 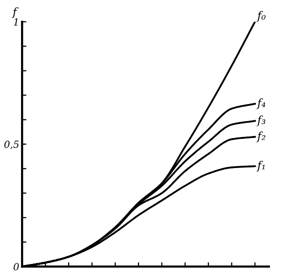 I want to click on series-label: f₁, so click(x=260, y=166).